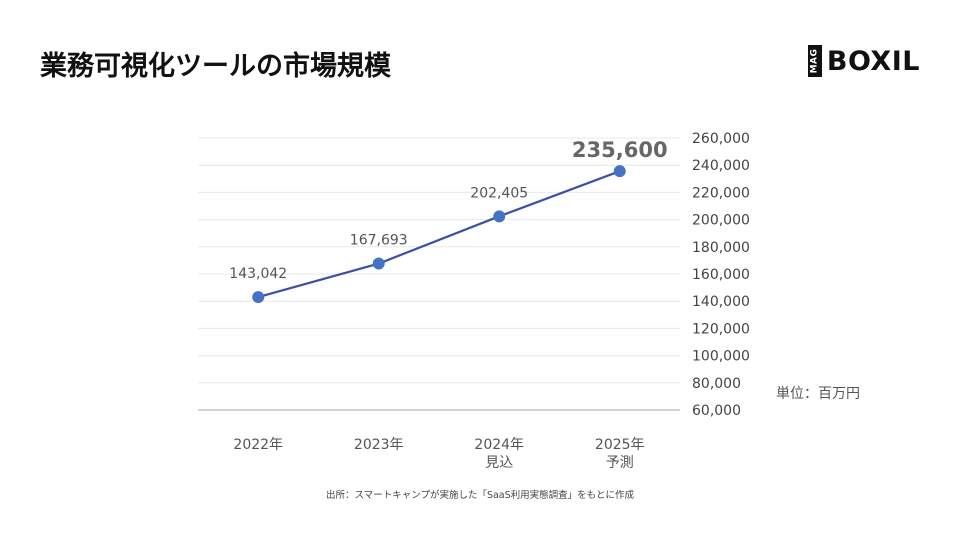 Image resolution: width=960 pixels, height=540 pixels. What do you see at coordinates (258, 445) in the screenshot?
I see `x-tick-label: 2022年` at bounding box center [258, 445].